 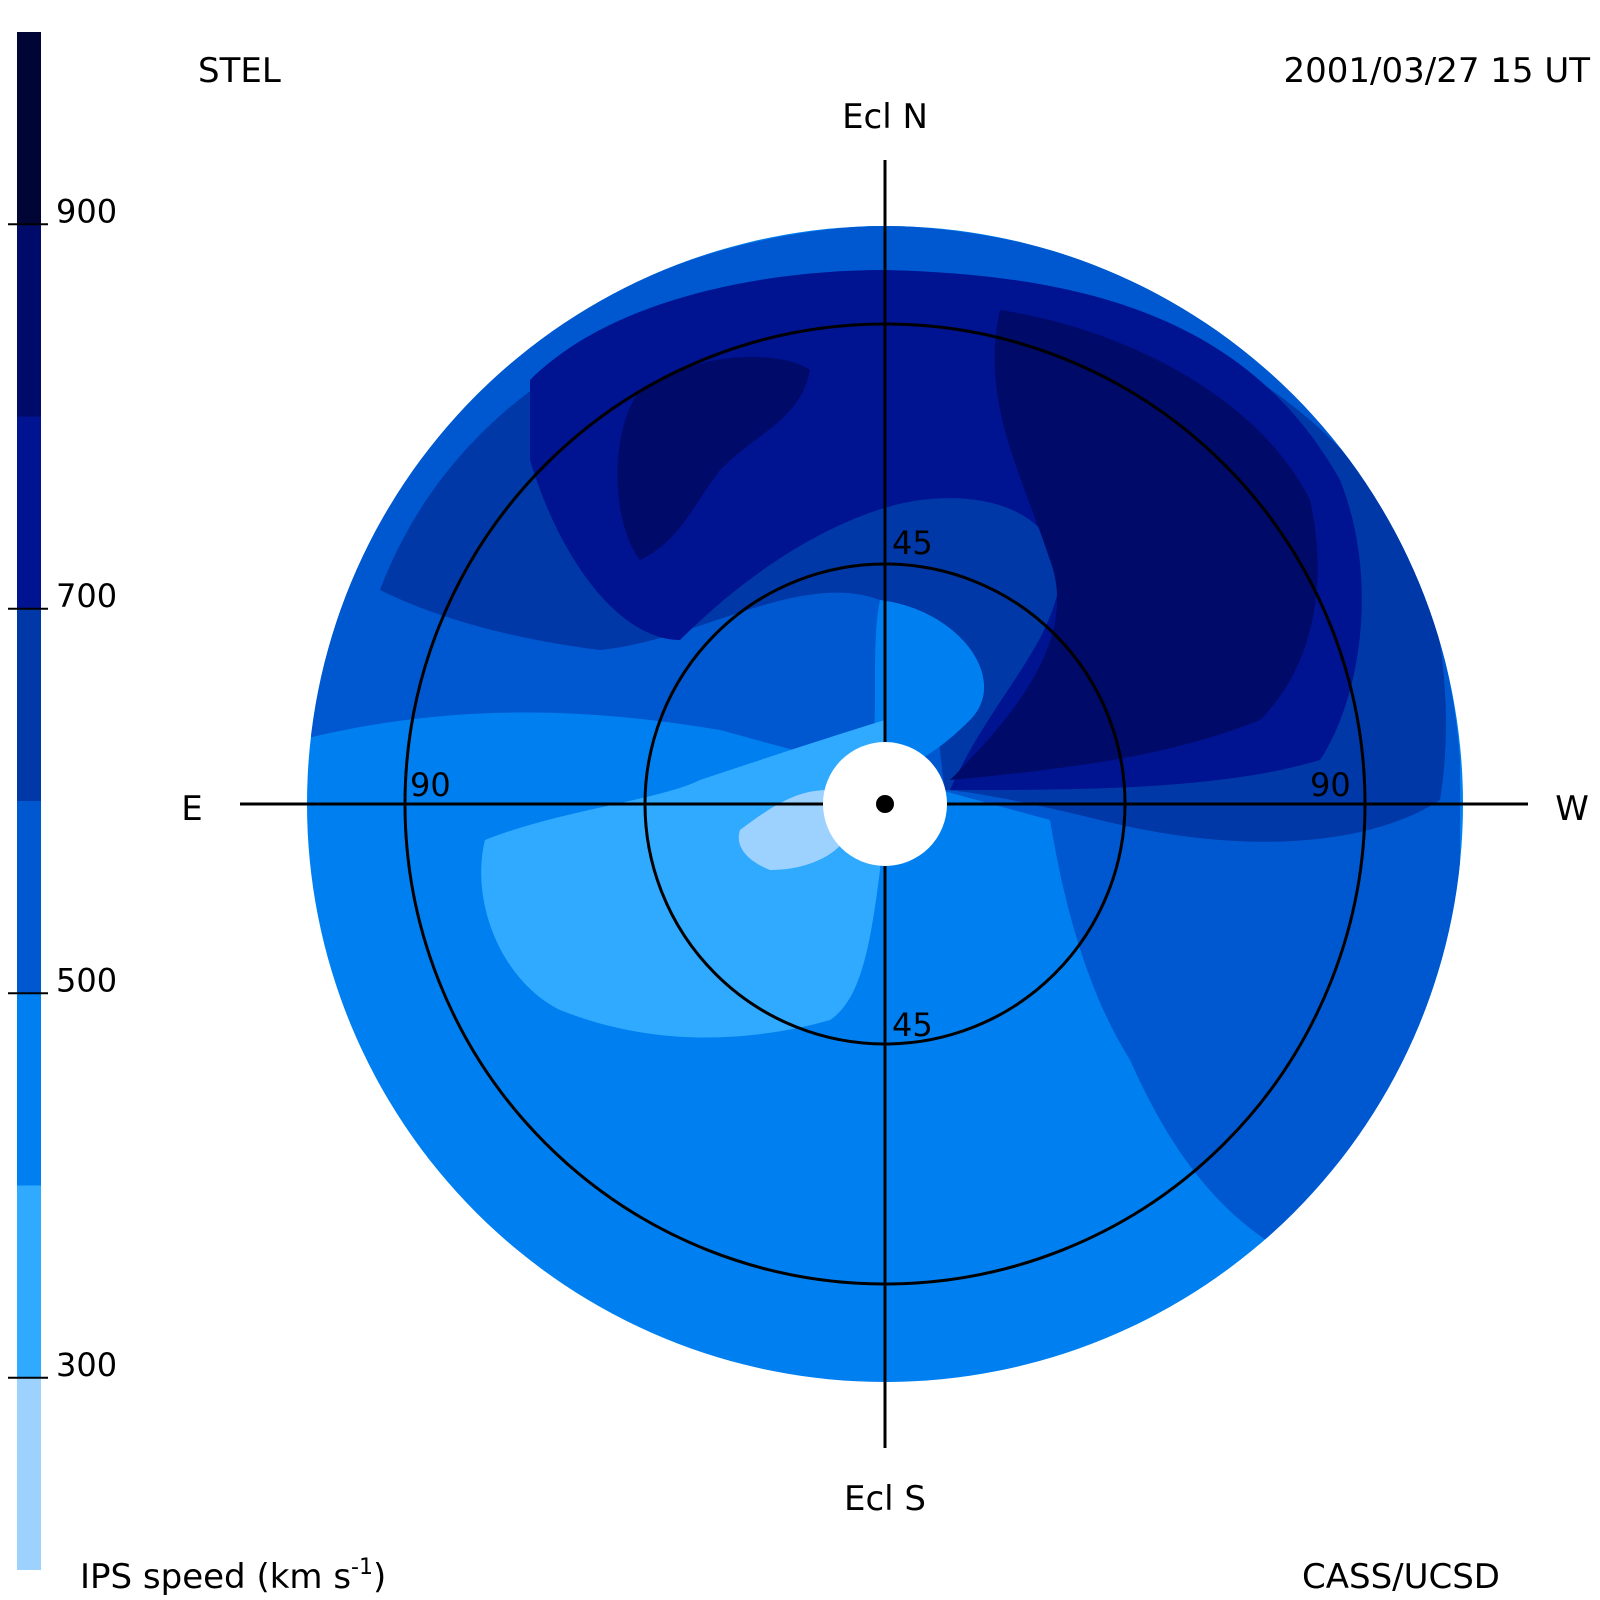 What do you see at coordinates (1572, 809) in the screenshot?
I see `compass-west-label: W` at bounding box center [1572, 809].